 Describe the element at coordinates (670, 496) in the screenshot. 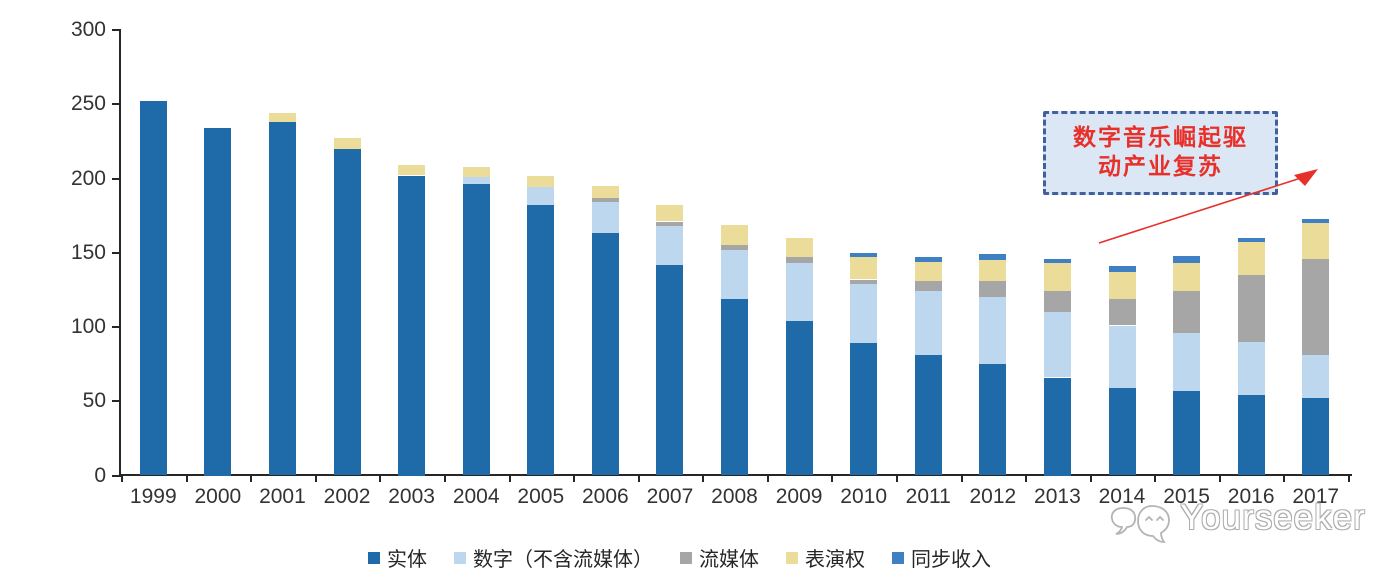

I see `x-tick-label: 2007` at that location.